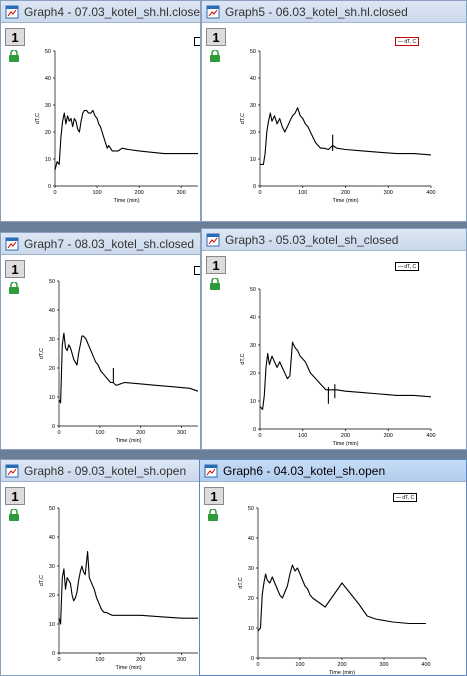  I want to click on window-titlebar: Graph6 - 04.03_kotel_sh.open, so click(333, 471).